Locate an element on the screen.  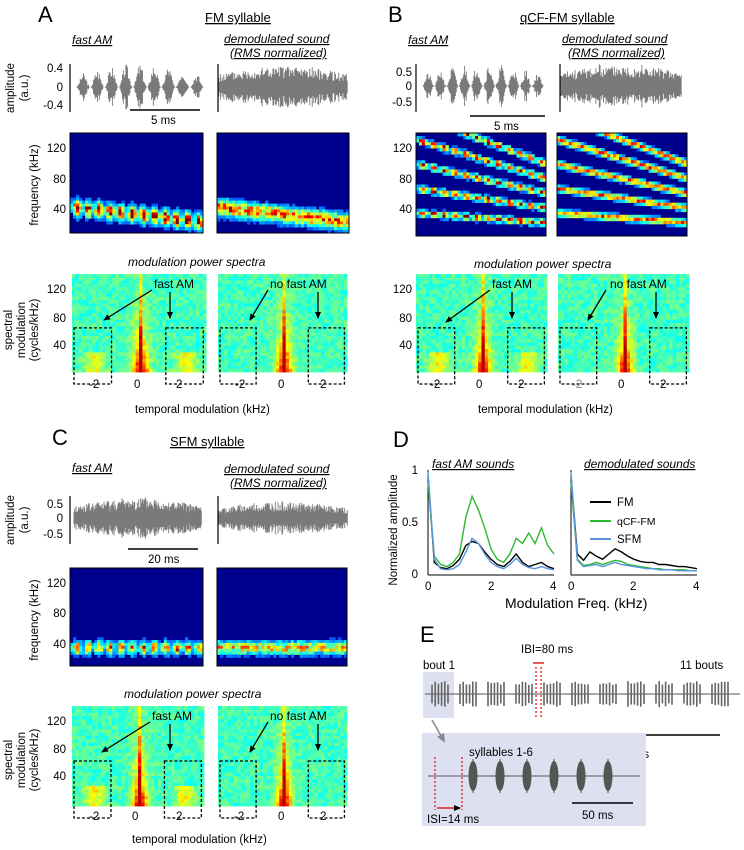
mps-ylabel-2: modulation is located at coordinates (22, 760).